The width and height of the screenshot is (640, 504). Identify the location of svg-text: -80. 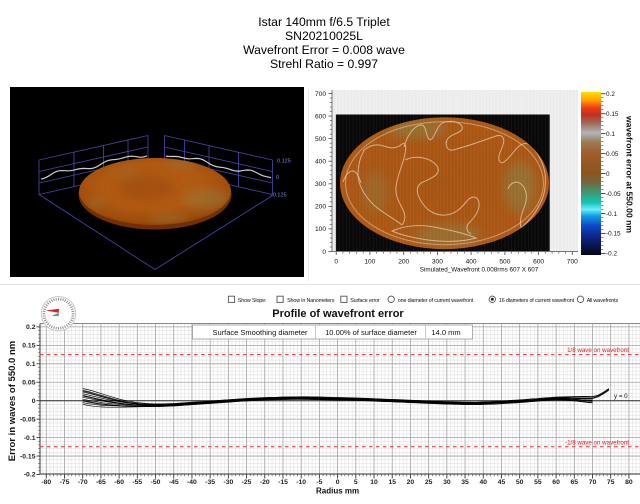
(46, 482).